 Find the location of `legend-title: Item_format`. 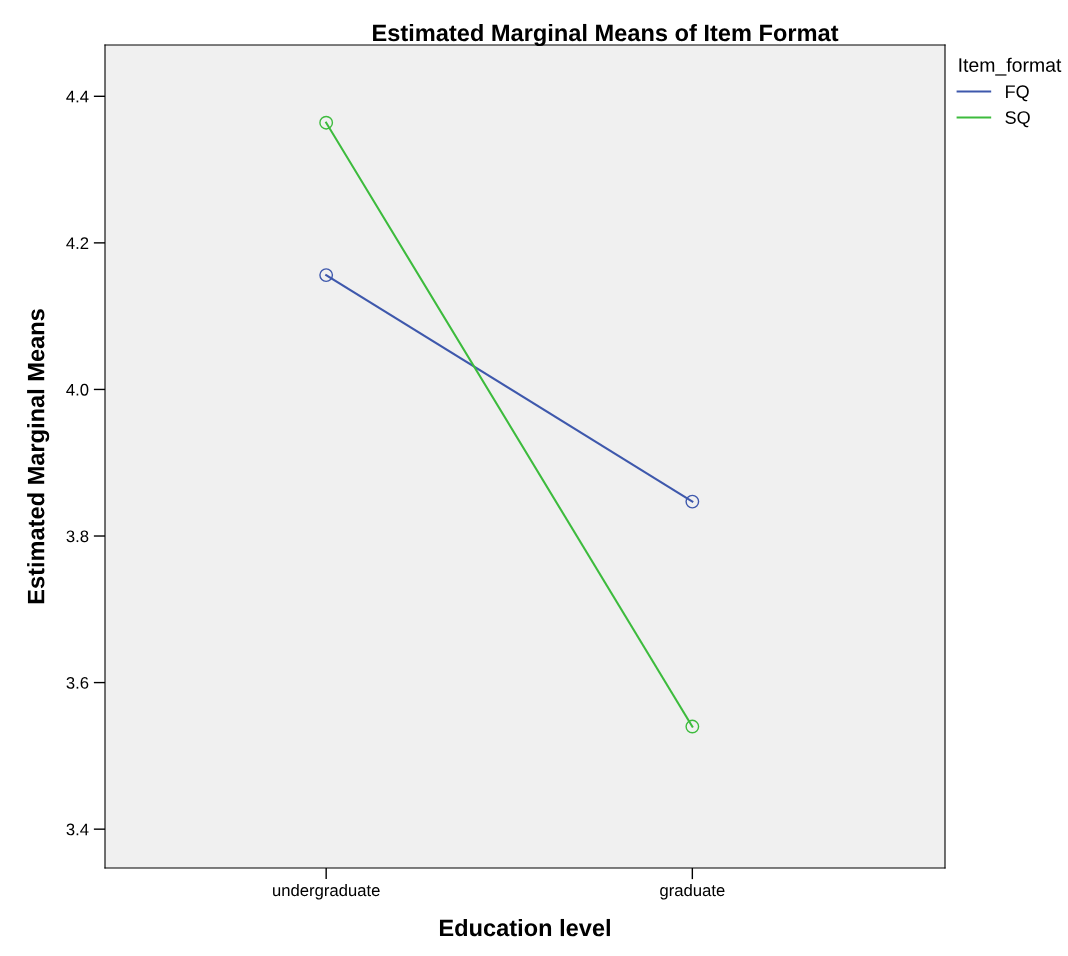

legend-title: Item_format is located at coordinates (1010, 66).